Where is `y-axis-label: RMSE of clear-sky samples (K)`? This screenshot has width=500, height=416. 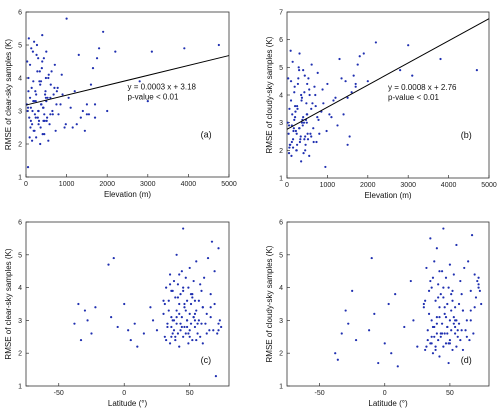
y-axis-label: RMSE of clear-sky samples (K) is located at coordinates (8, 94).